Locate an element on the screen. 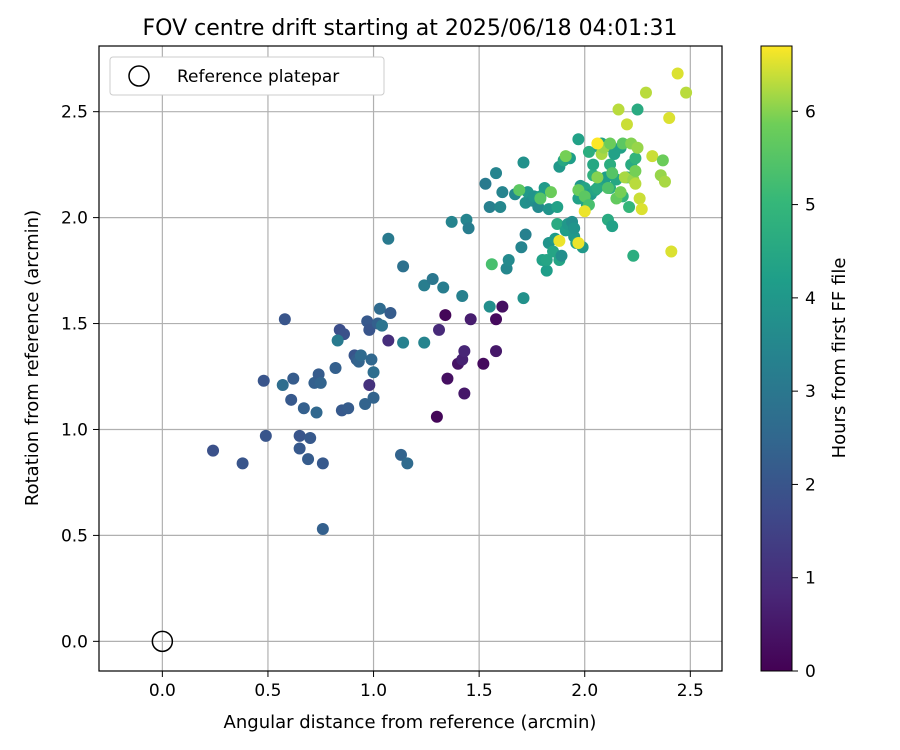 This screenshot has height=750, width=900. y-tick-label: 1.5 is located at coordinates (74, 325).